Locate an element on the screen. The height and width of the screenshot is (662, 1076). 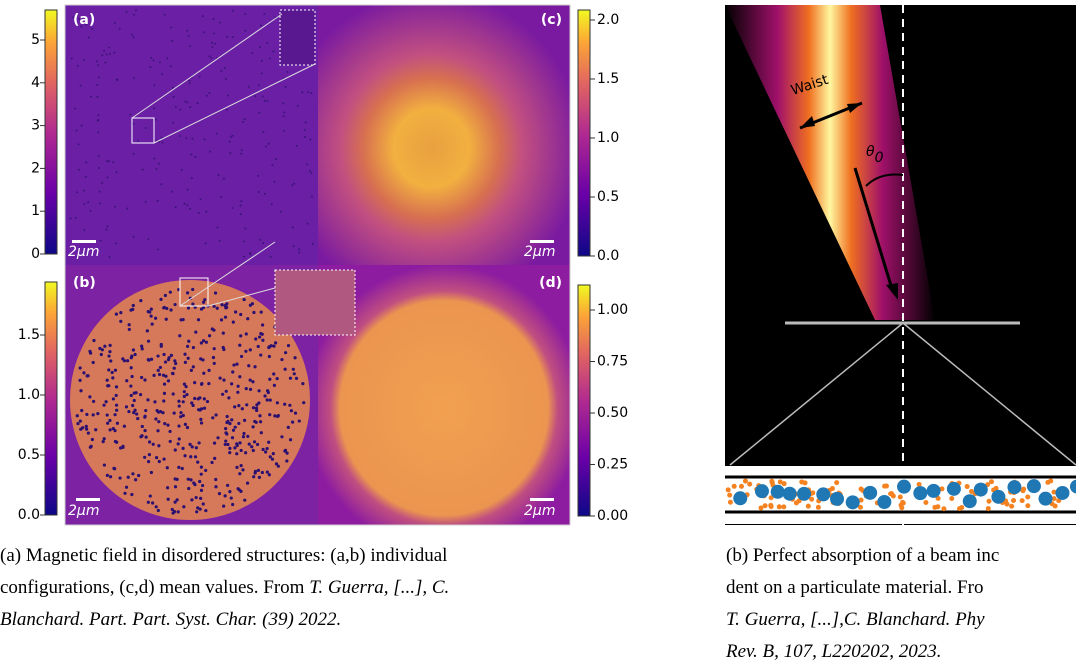
colorbar-label: 0.00 is located at coordinates (612, 516).